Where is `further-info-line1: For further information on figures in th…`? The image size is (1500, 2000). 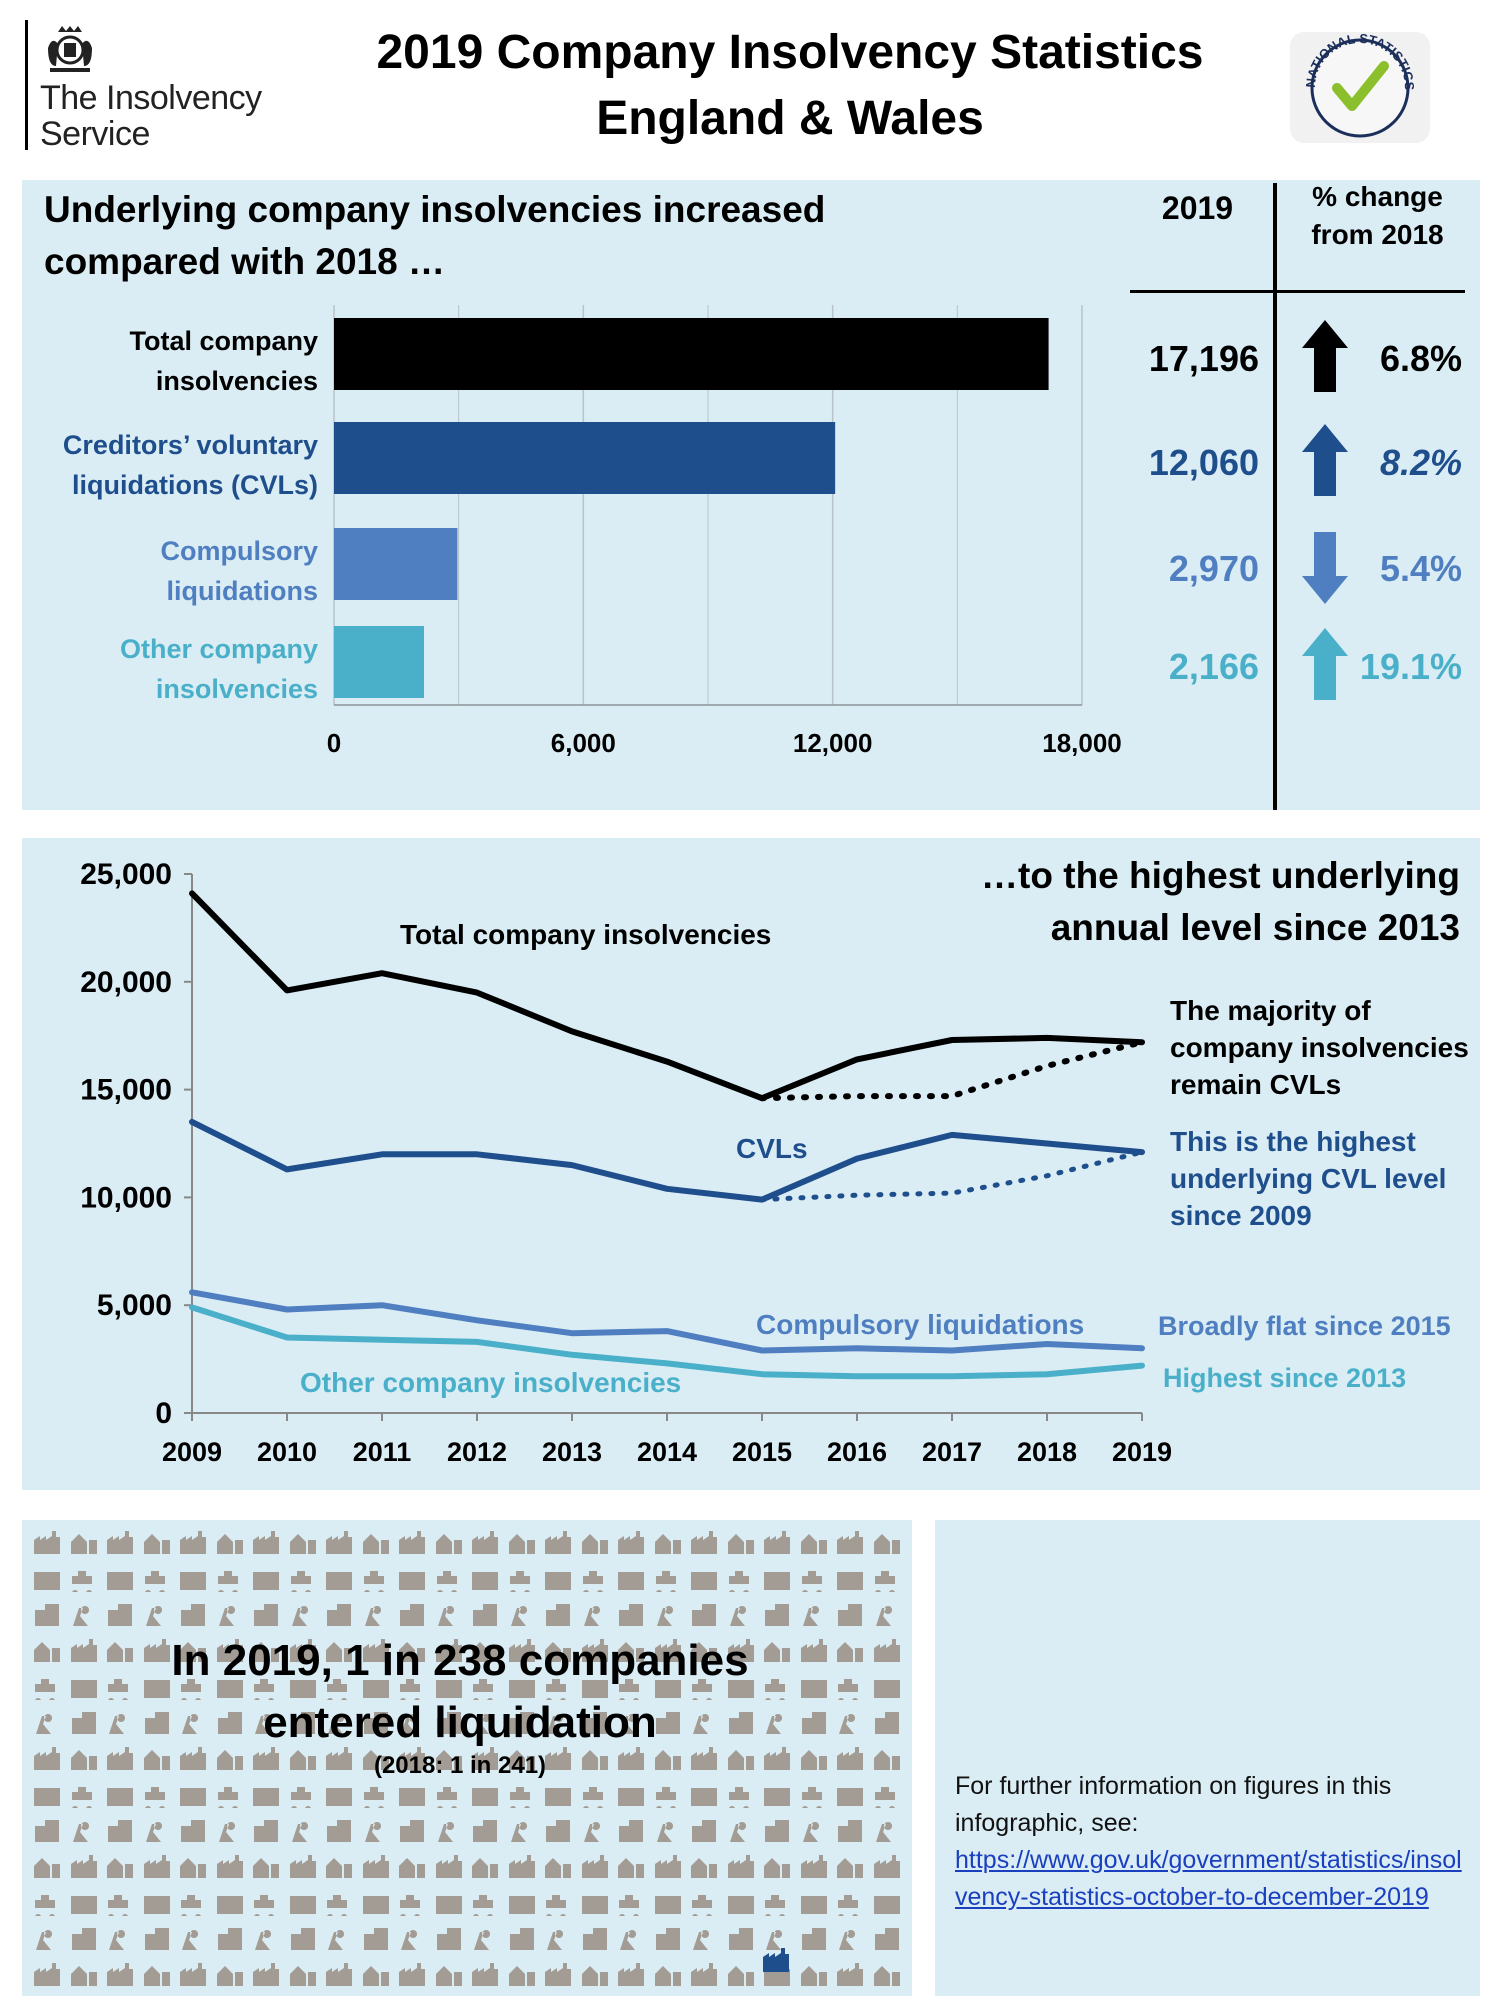 further-info-line1: For further information on figures in th… is located at coordinates (1173, 1786).